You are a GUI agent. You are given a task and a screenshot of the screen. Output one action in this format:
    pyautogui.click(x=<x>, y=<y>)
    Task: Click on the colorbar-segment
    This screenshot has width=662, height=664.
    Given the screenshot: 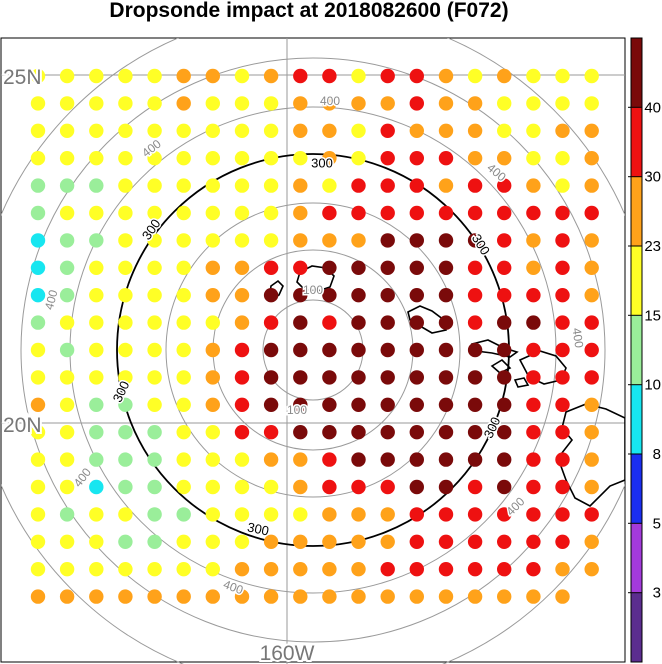 What is the action you would take?
    pyautogui.click(x=636, y=489)
    